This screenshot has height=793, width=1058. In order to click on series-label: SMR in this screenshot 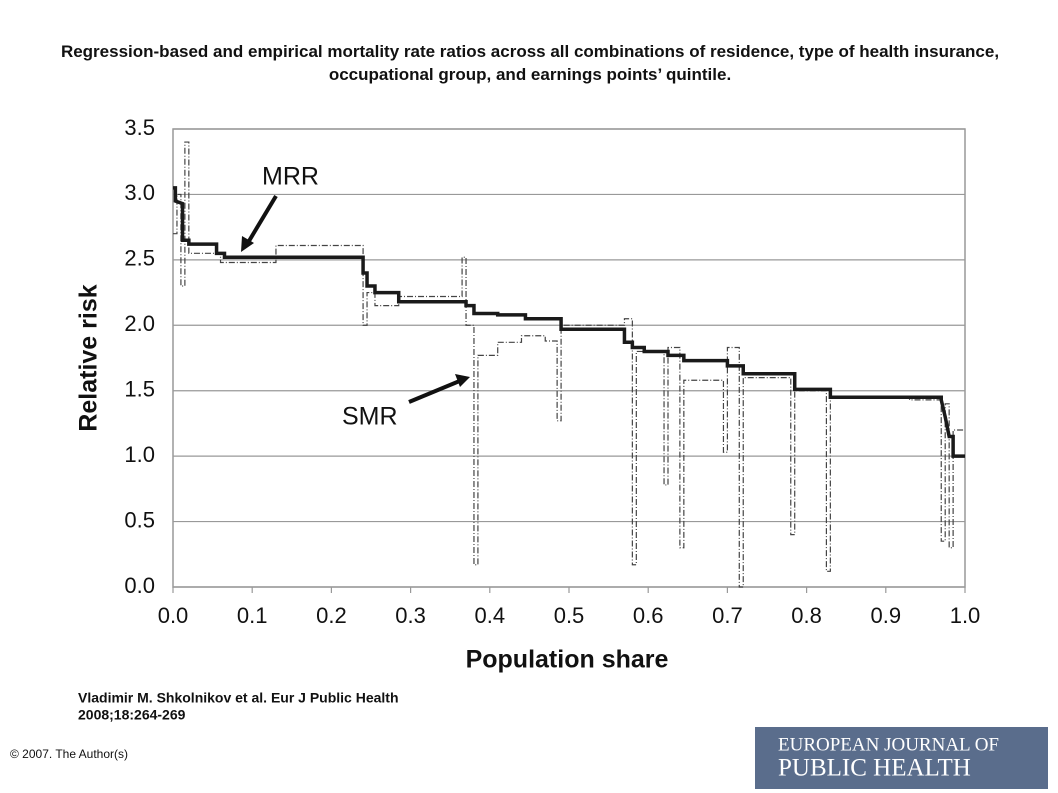, I will do `click(370, 417)`.